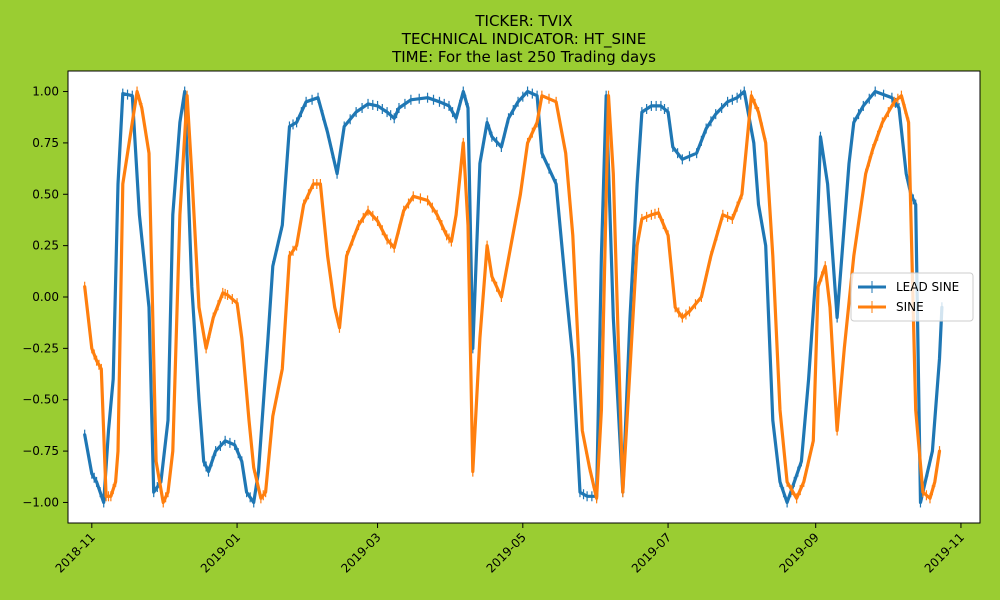  Describe the element at coordinates (45, 143) in the screenshot. I see `y-tick-label: 0.75` at that location.